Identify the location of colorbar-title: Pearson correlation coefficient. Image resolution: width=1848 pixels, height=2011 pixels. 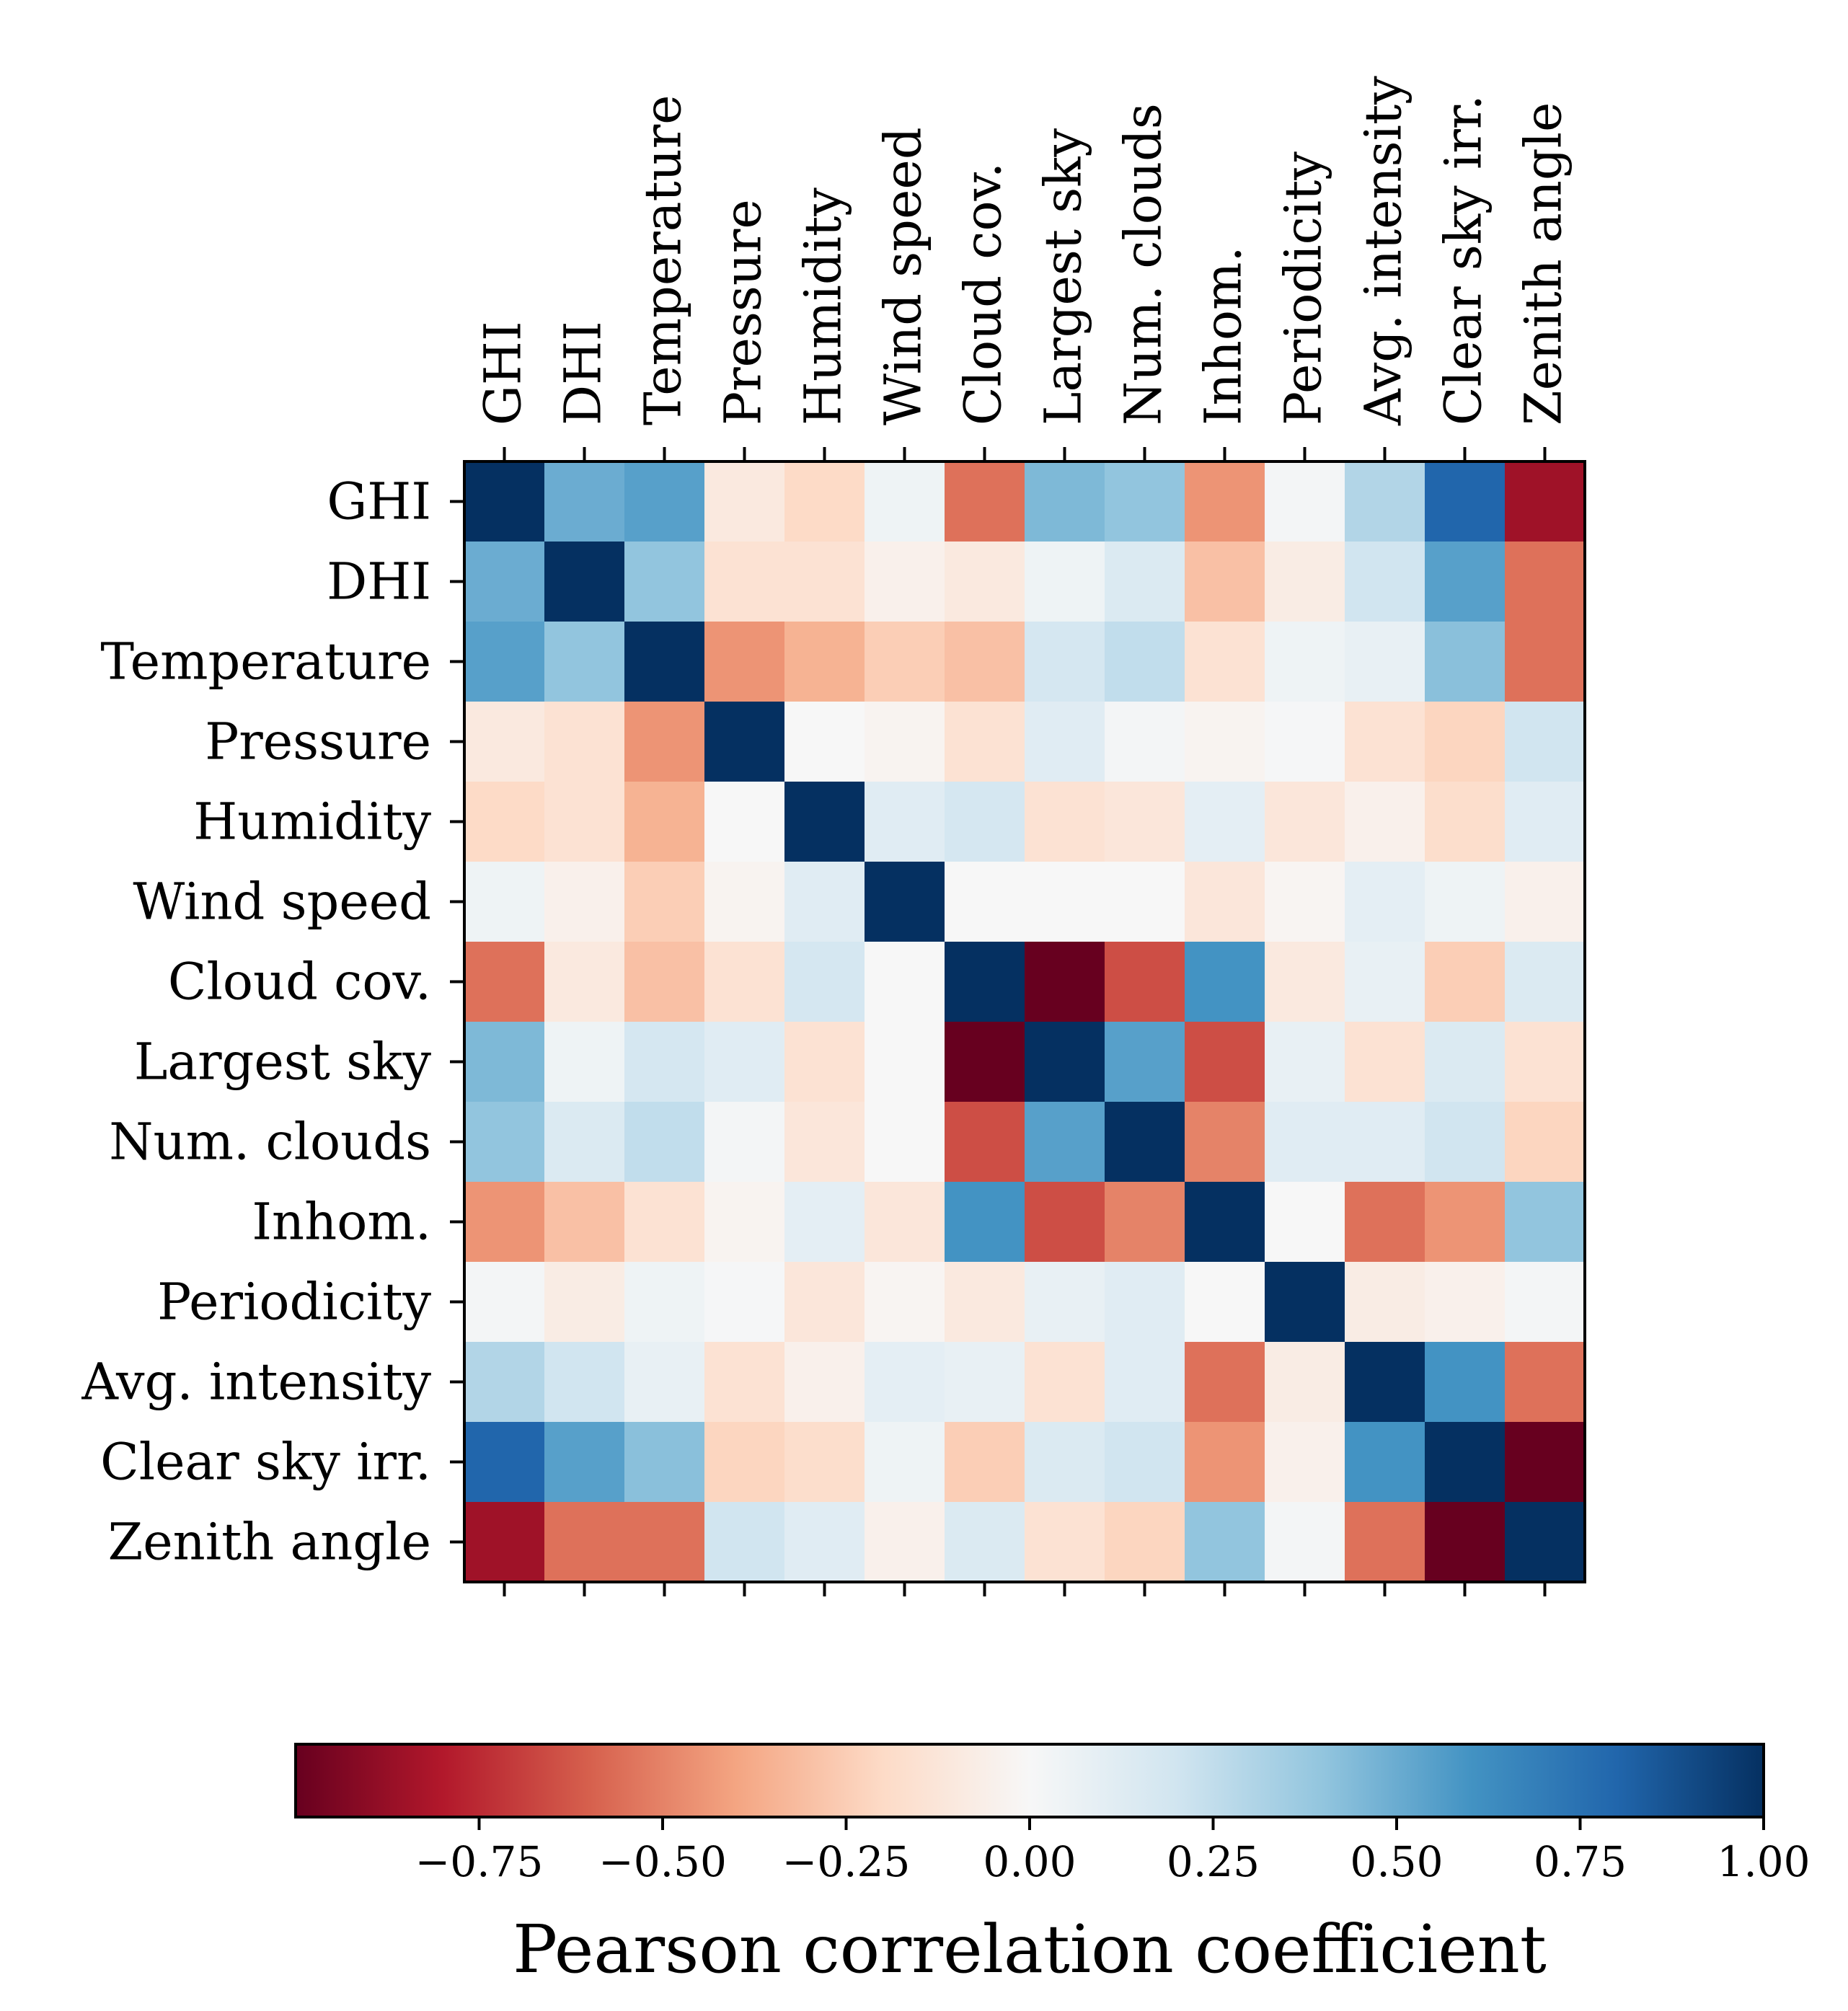
(1030, 1949).